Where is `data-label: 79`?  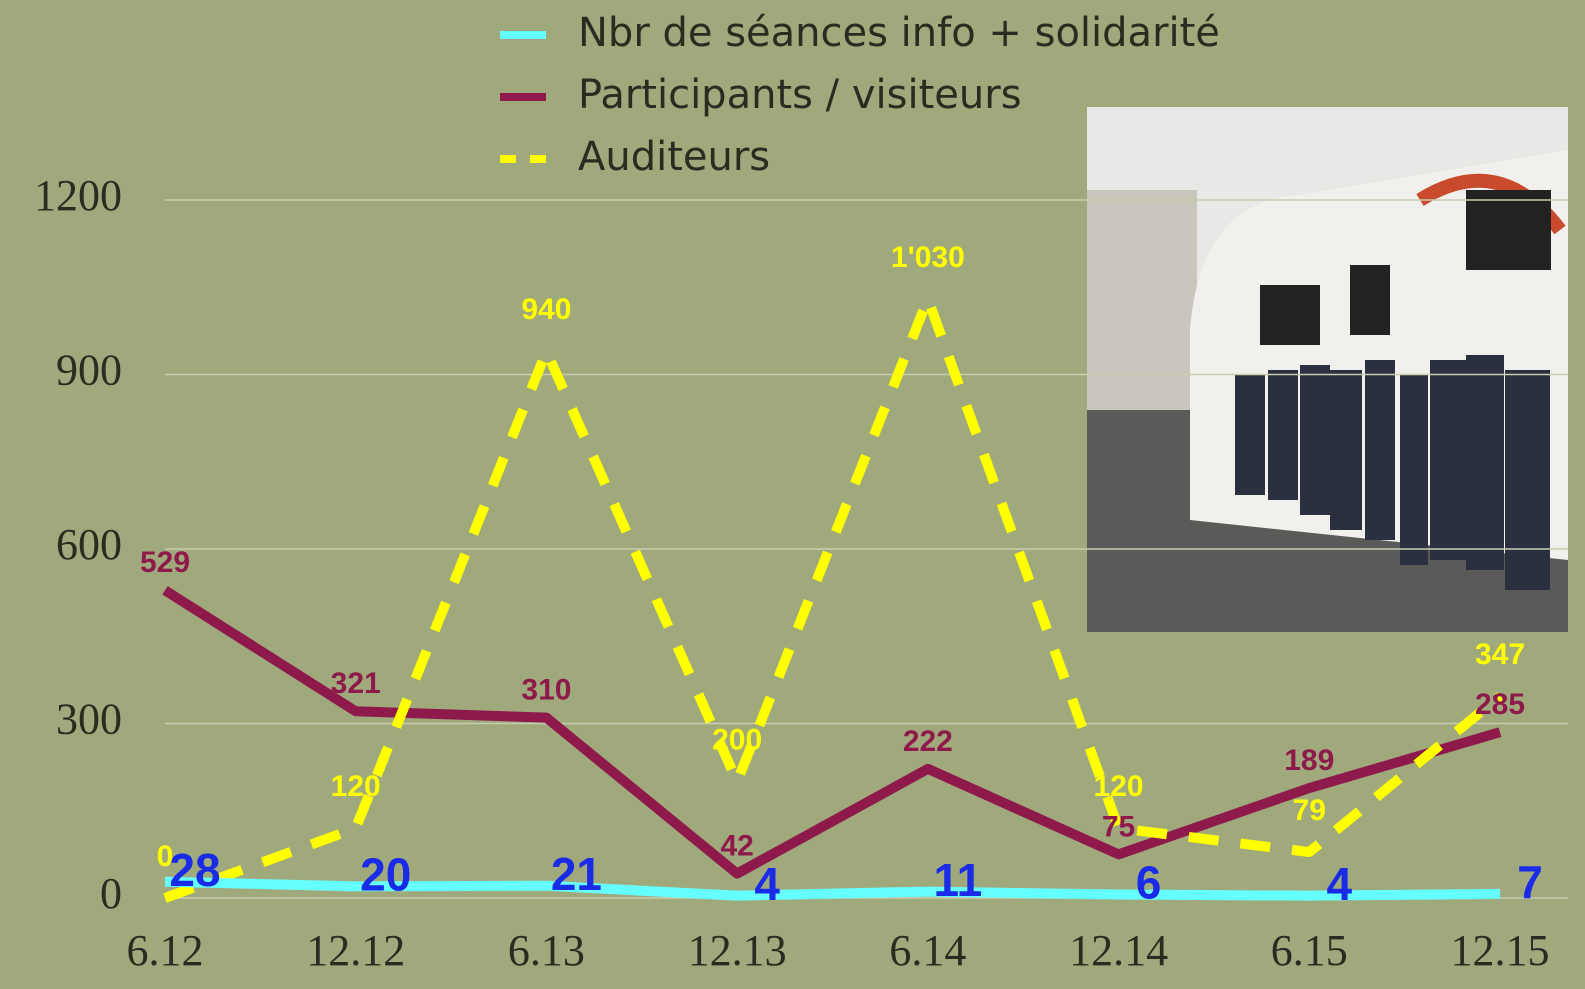
data-label: 79 is located at coordinates (1309, 810).